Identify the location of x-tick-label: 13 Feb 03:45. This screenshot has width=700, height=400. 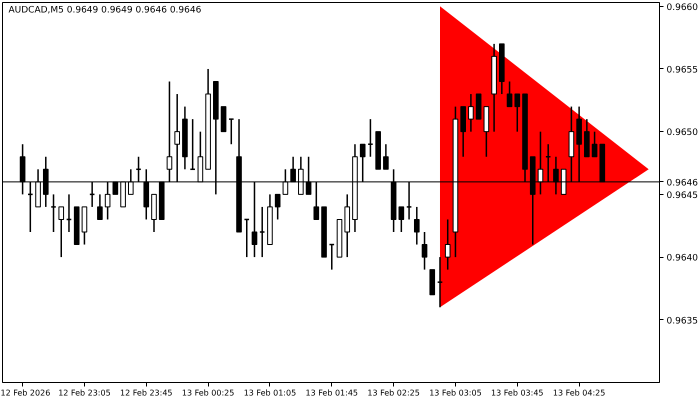
(517, 393).